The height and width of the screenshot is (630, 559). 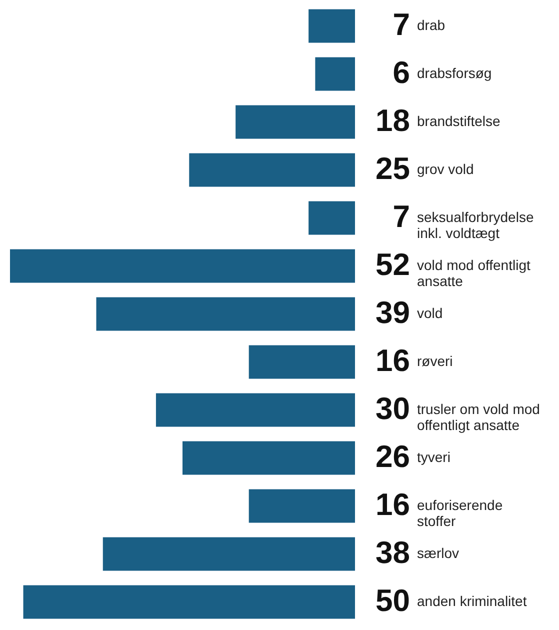 I want to click on y-tick-label: drabsforsøg, so click(x=454, y=73).